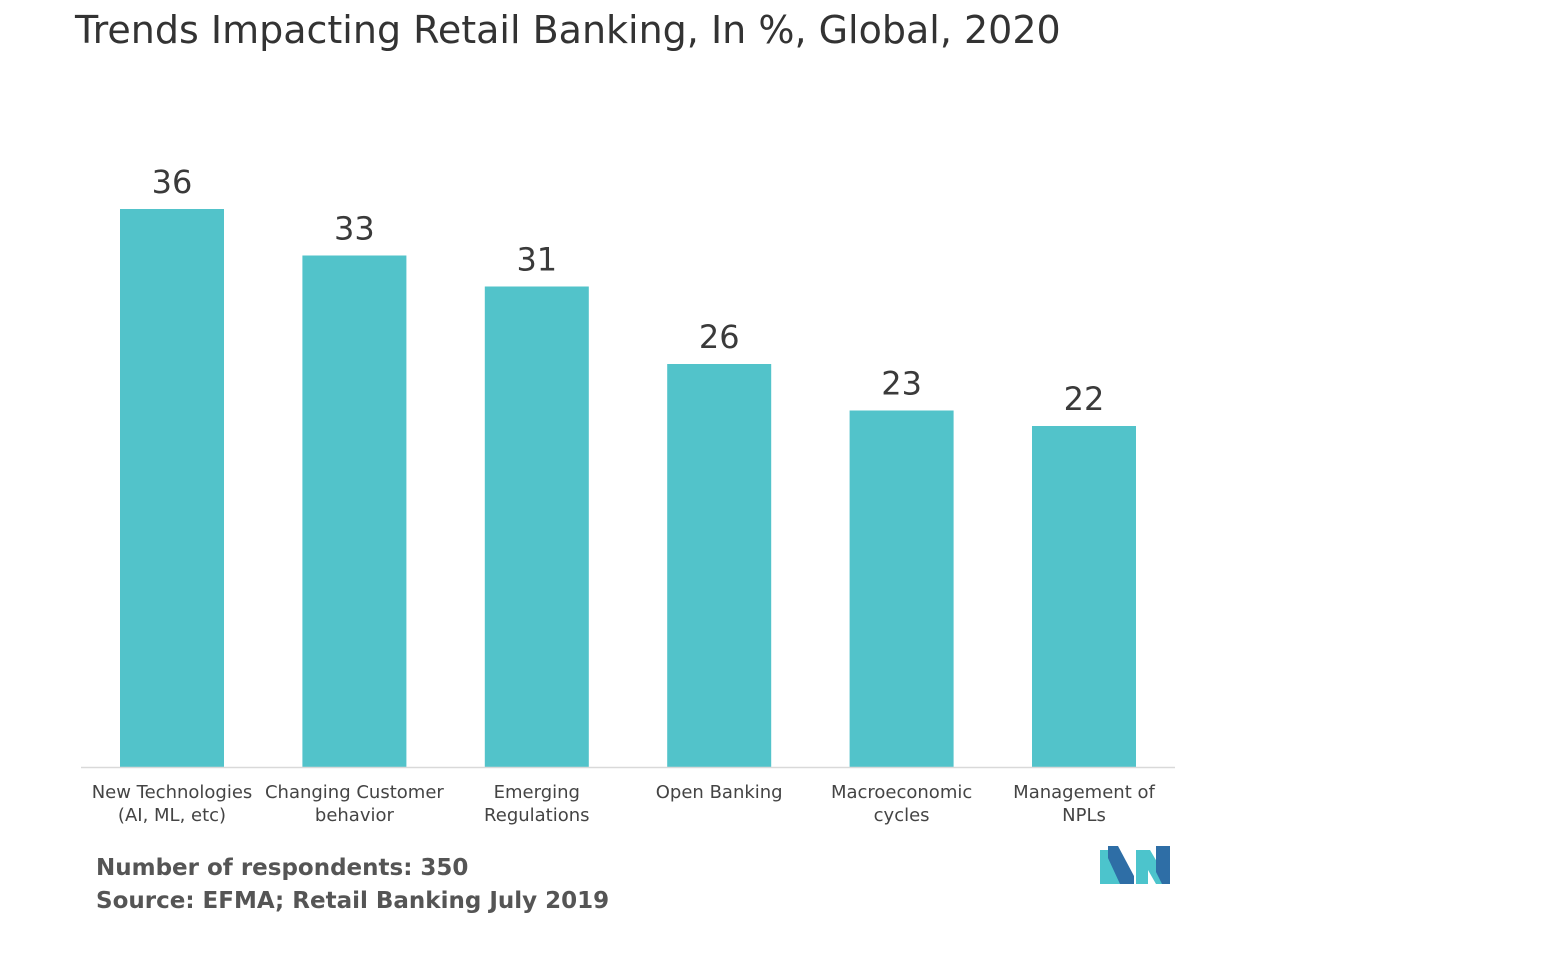  What do you see at coordinates (1121, 865) in the screenshot?
I see `logo-middle-stroke` at bounding box center [1121, 865].